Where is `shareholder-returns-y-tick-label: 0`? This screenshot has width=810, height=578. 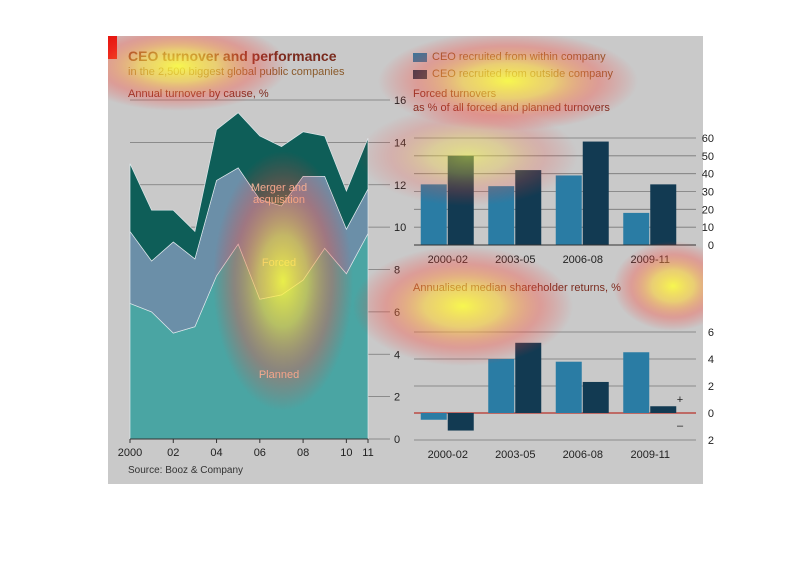
shareholder-returns-y-tick-label: 0 is located at coordinates (711, 414).